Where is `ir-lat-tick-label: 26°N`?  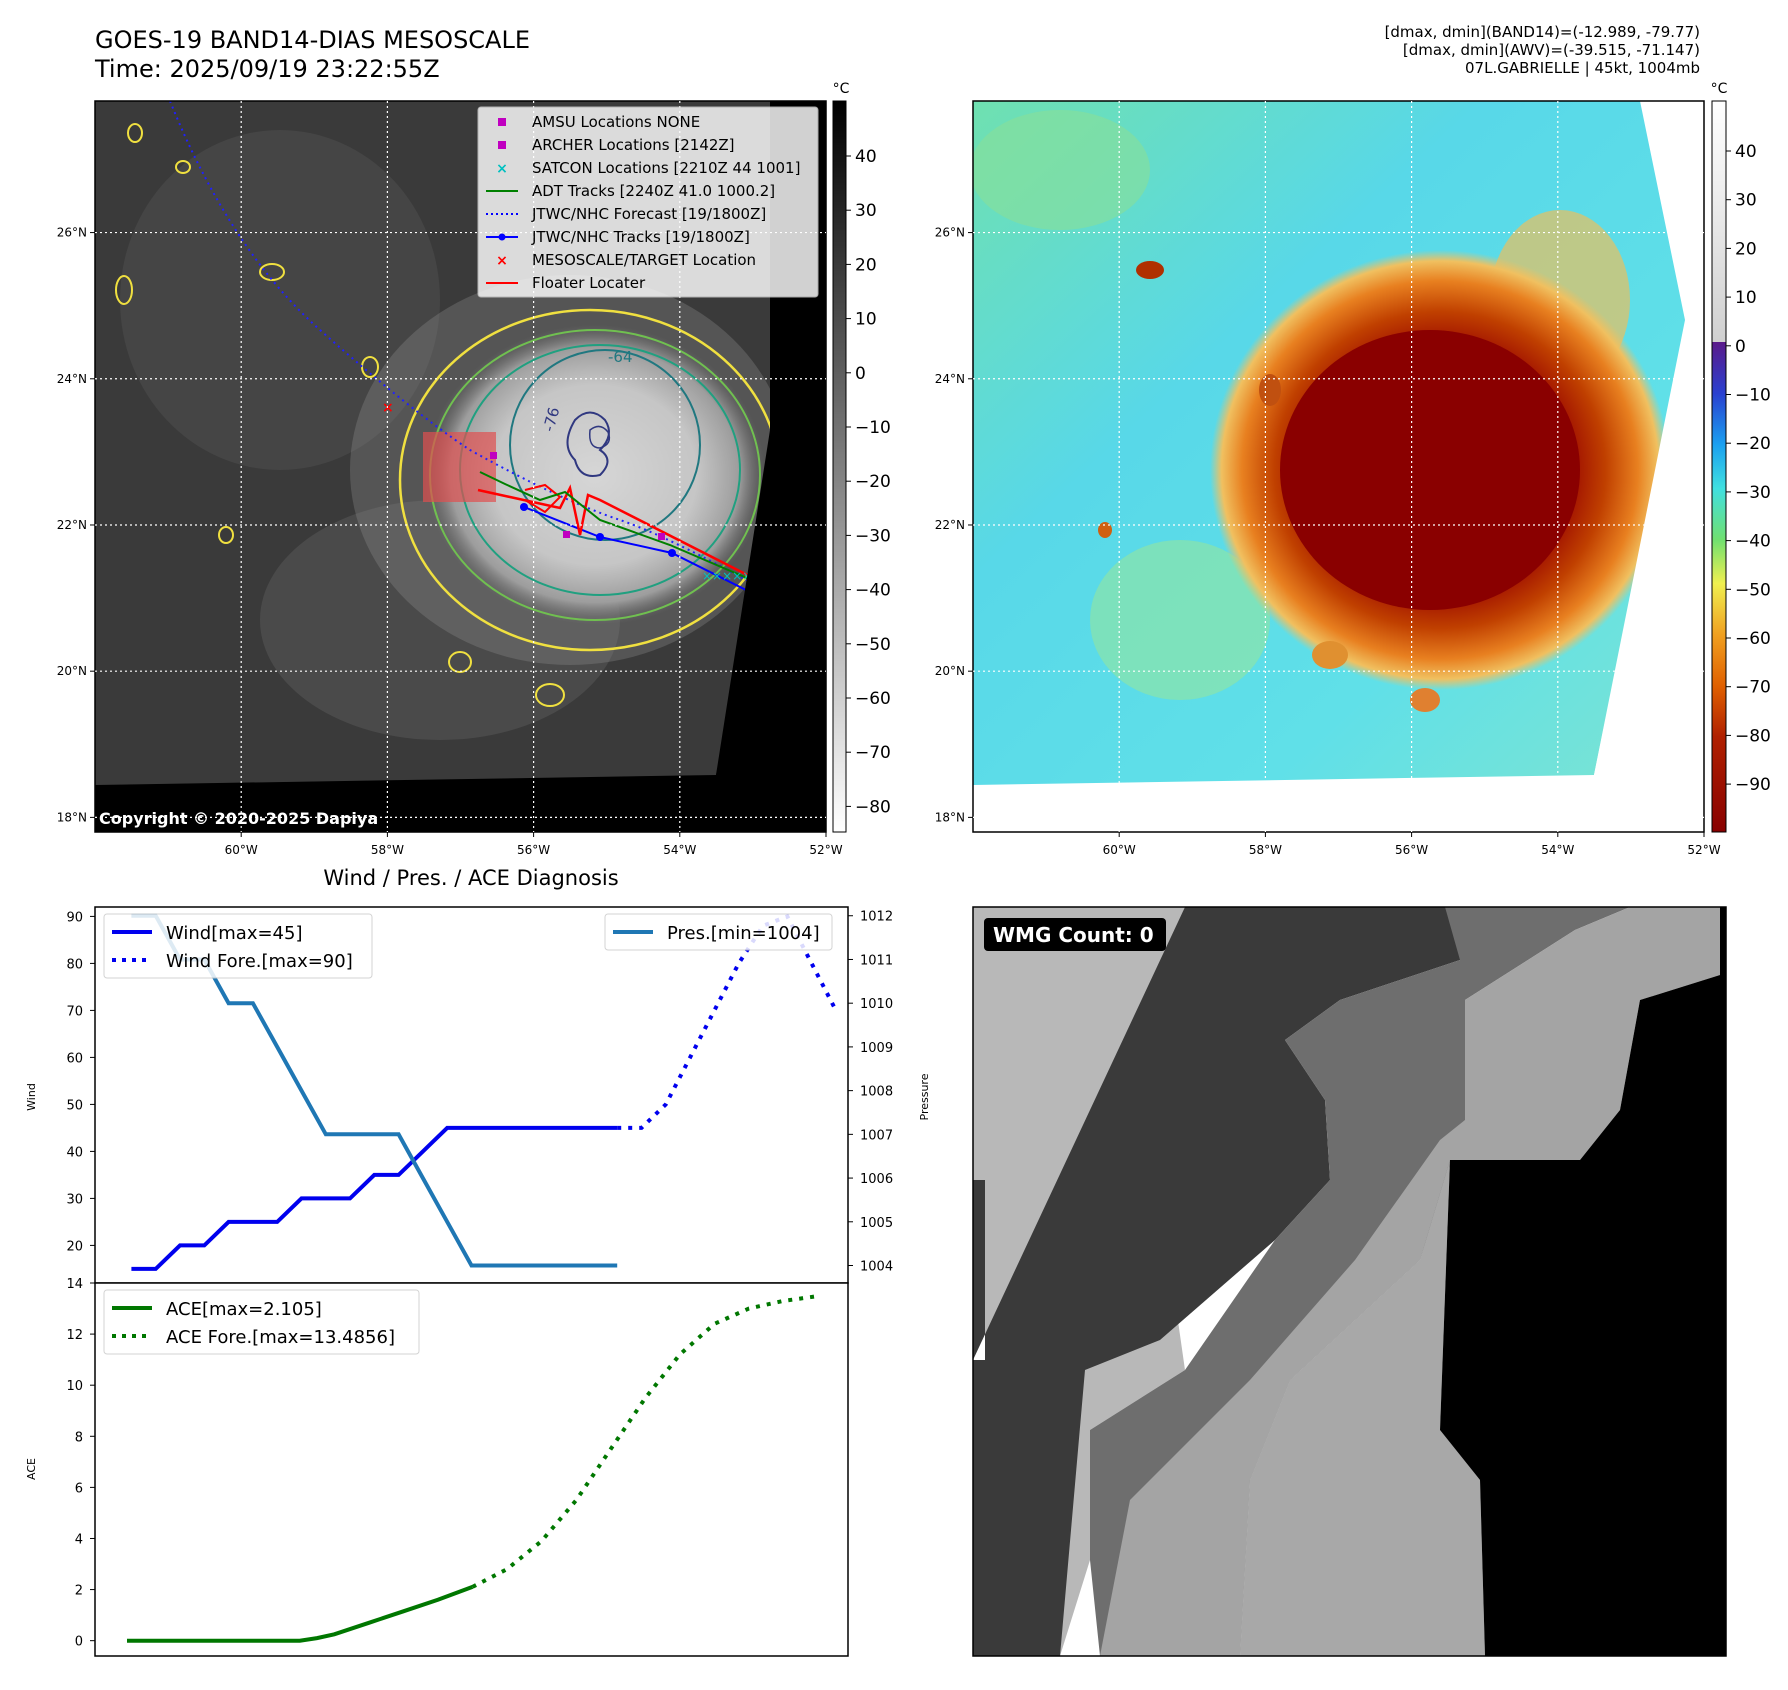 ir-lat-tick-label: 26°N is located at coordinates (72, 233).